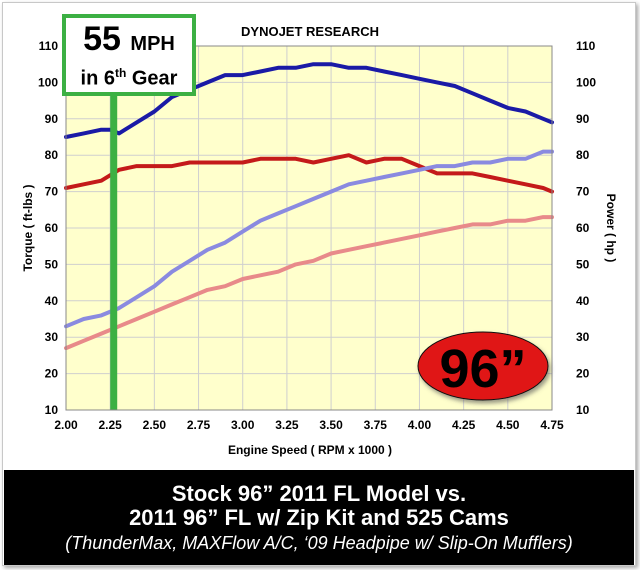 The height and width of the screenshot is (570, 640). What do you see at coordinates (611, 228) in the screenshot?
I see `y-axis-label-right: Power ( hp )` at bounding box center [611, 228].